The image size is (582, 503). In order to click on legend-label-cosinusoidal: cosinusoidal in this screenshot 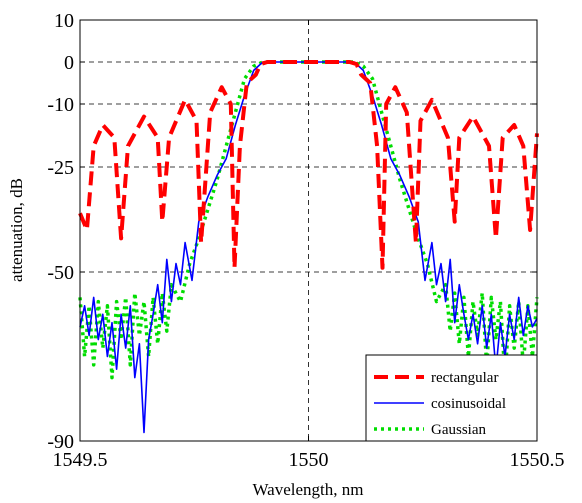, I will do `click(468, 404)`.